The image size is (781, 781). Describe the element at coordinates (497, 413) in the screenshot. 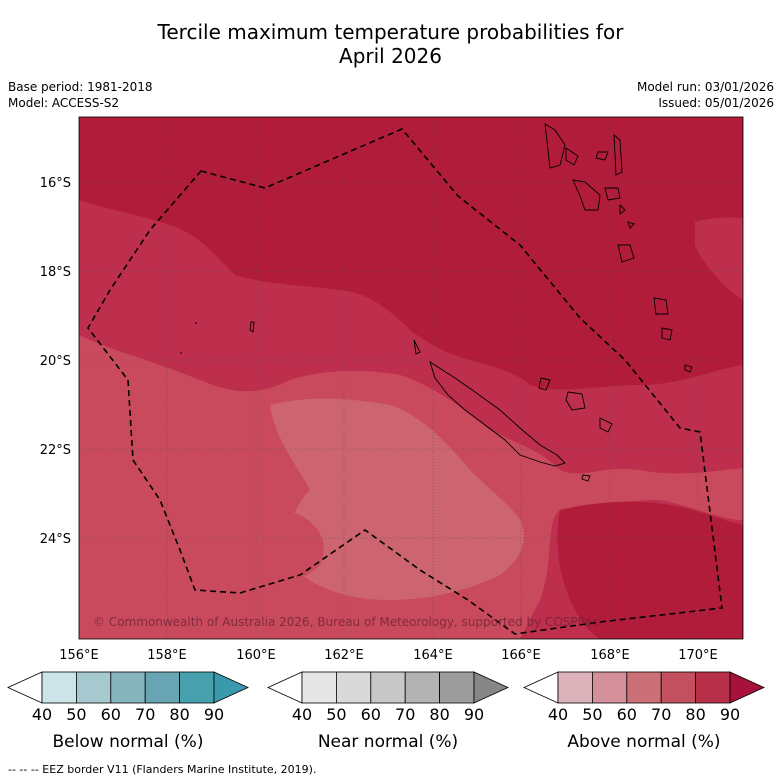

I see `new-caledonia-coast` at that location.